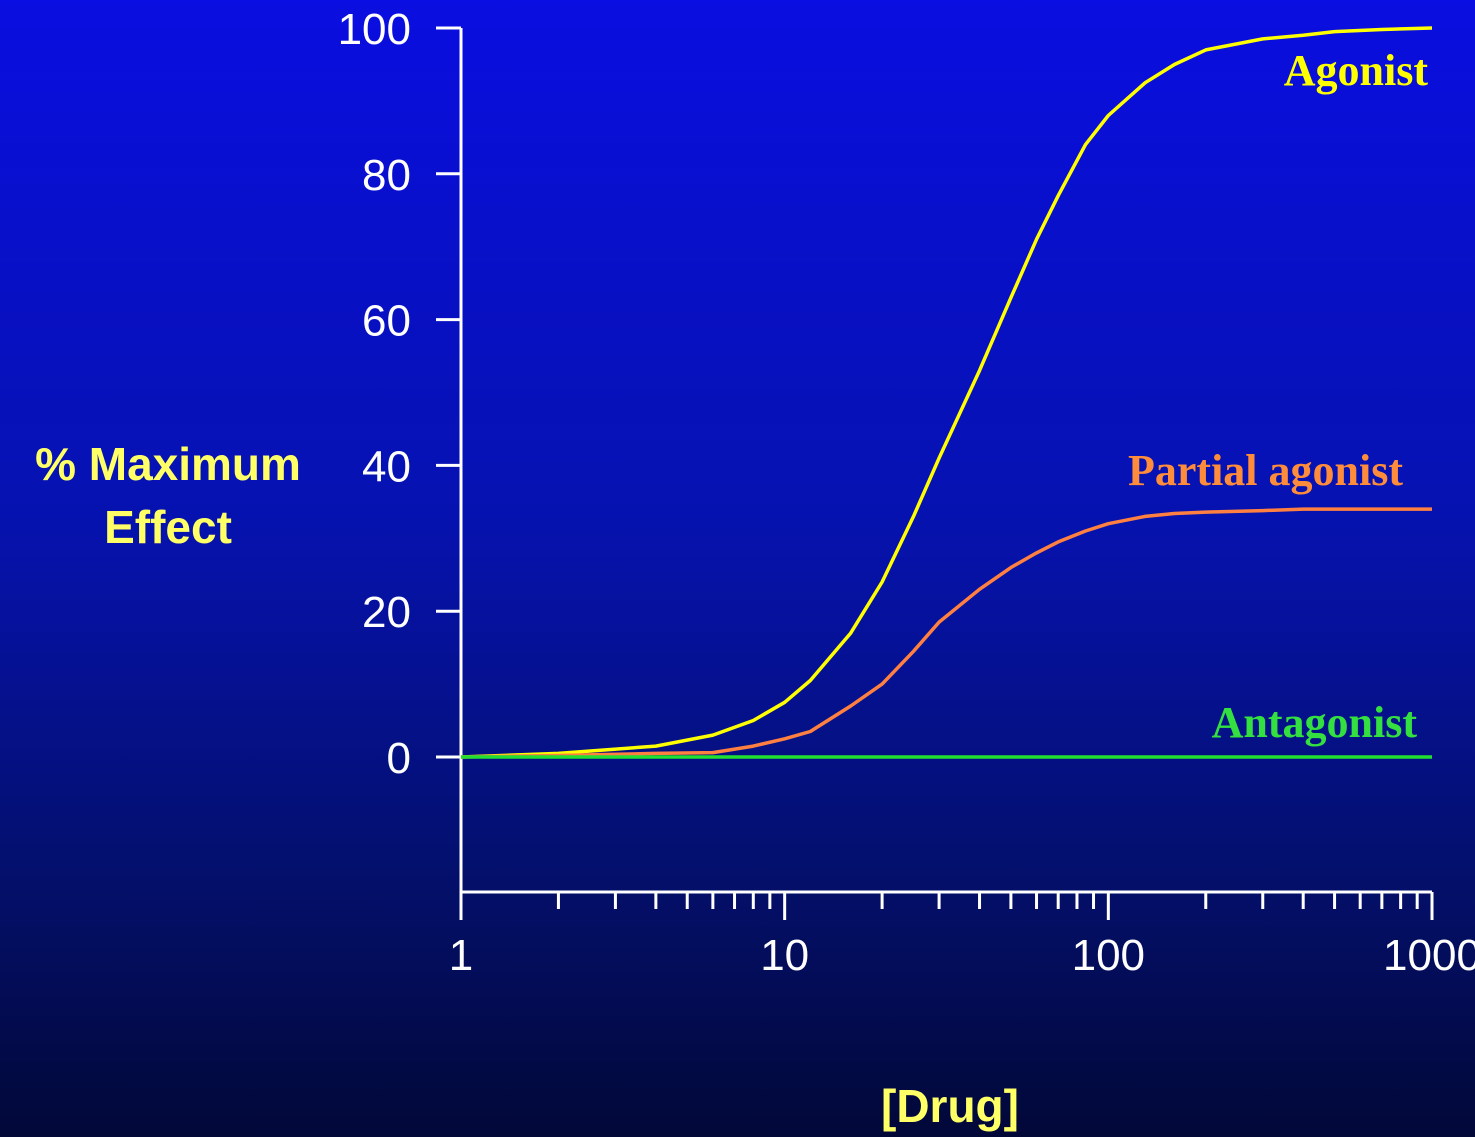 The height and width of the screenshot is (1137, 1475). Describe the element at coordinates (1265, 470) in the screenshot. I see `series-label-partial-agonist: Partial agonist` at that location.